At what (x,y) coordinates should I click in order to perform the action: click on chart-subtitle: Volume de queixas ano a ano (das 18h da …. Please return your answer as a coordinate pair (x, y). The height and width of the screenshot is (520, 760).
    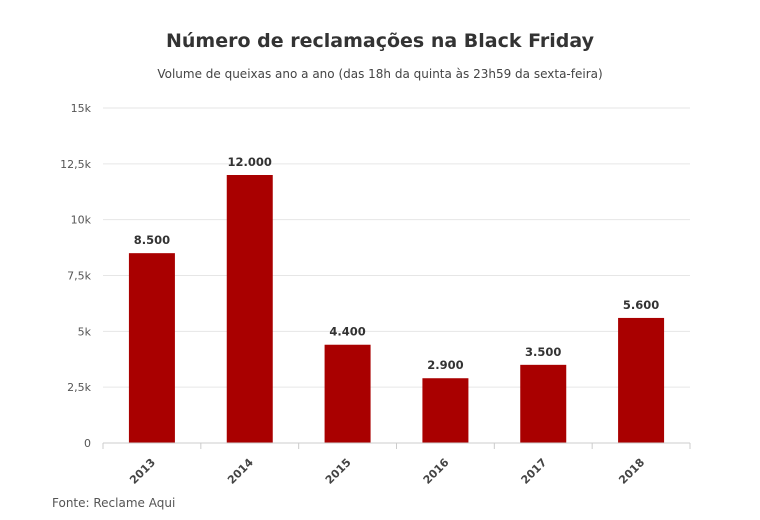
    Looking at the image, I should click on (380, 74).